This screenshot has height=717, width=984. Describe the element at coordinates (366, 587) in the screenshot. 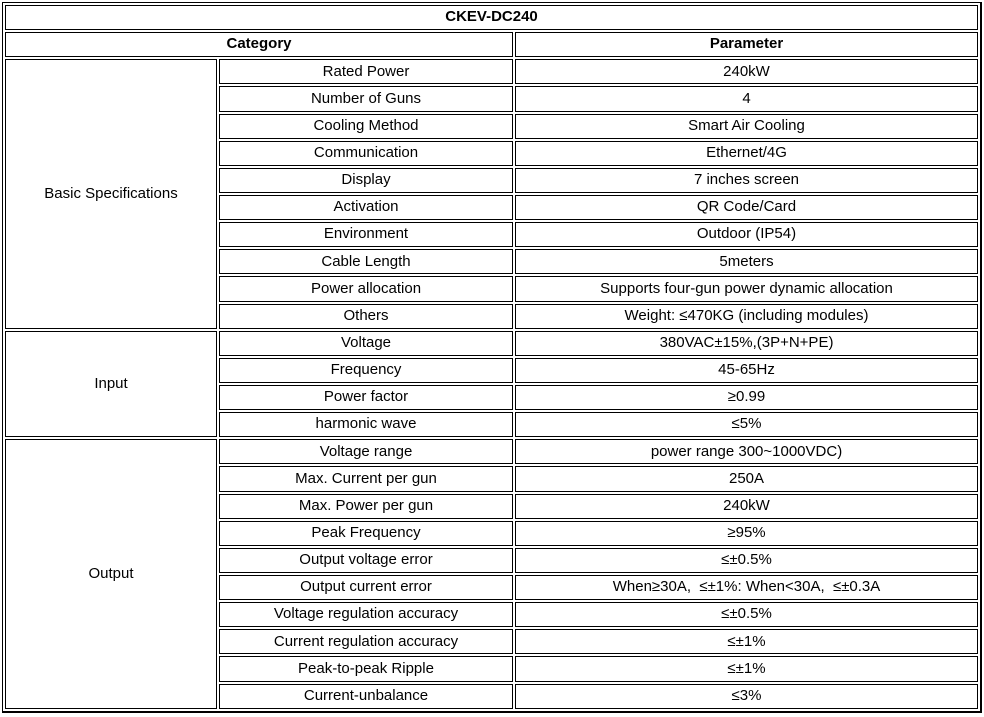

I see `parameter-name-cell: Output current error` at that location.